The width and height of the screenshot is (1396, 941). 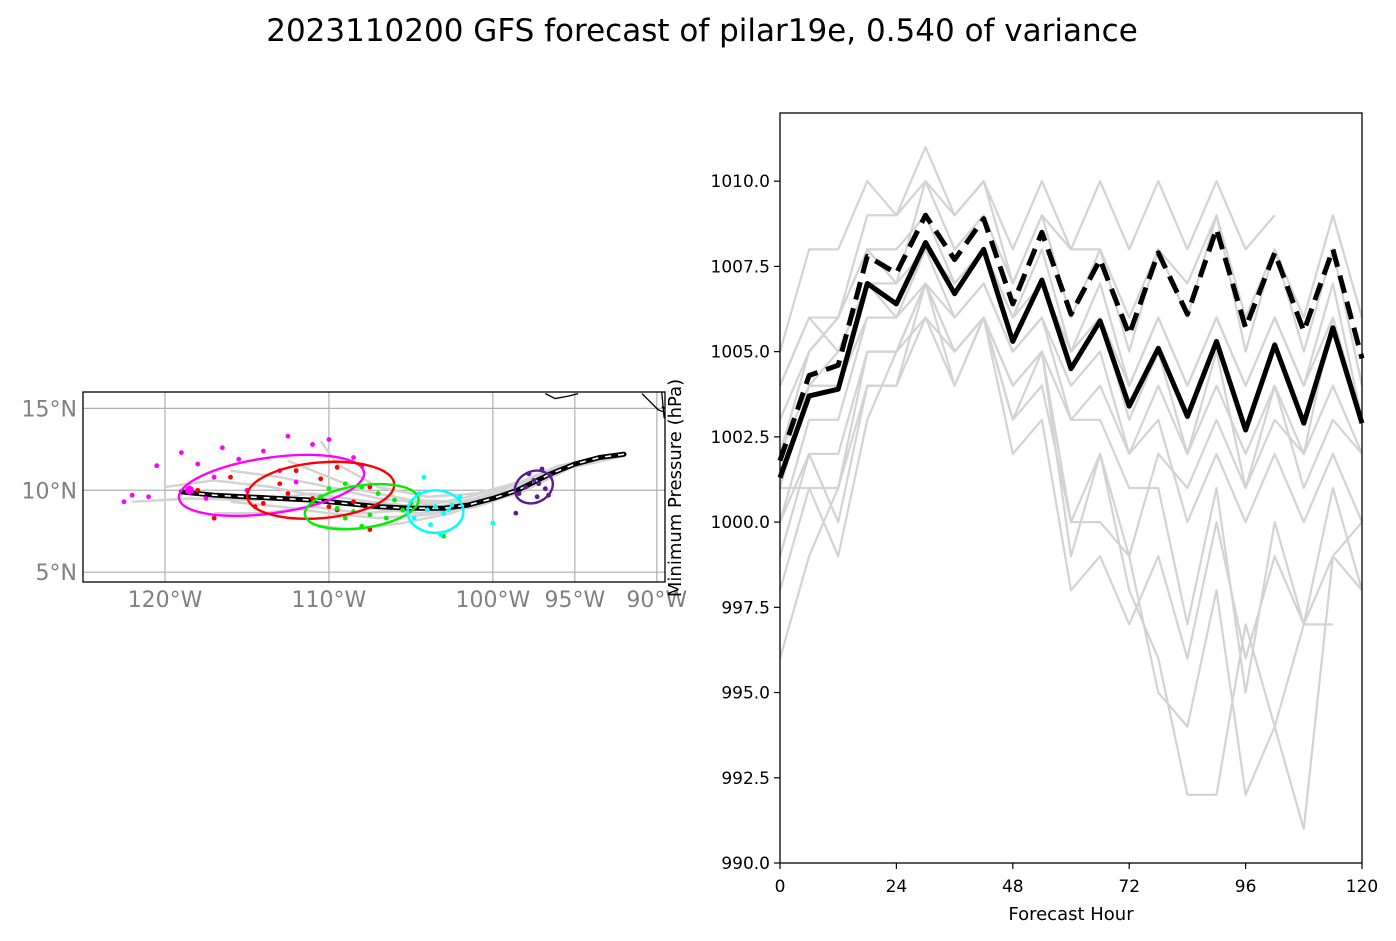 I want to click on x-tick-label: 96, so click(x=1246, y=887).